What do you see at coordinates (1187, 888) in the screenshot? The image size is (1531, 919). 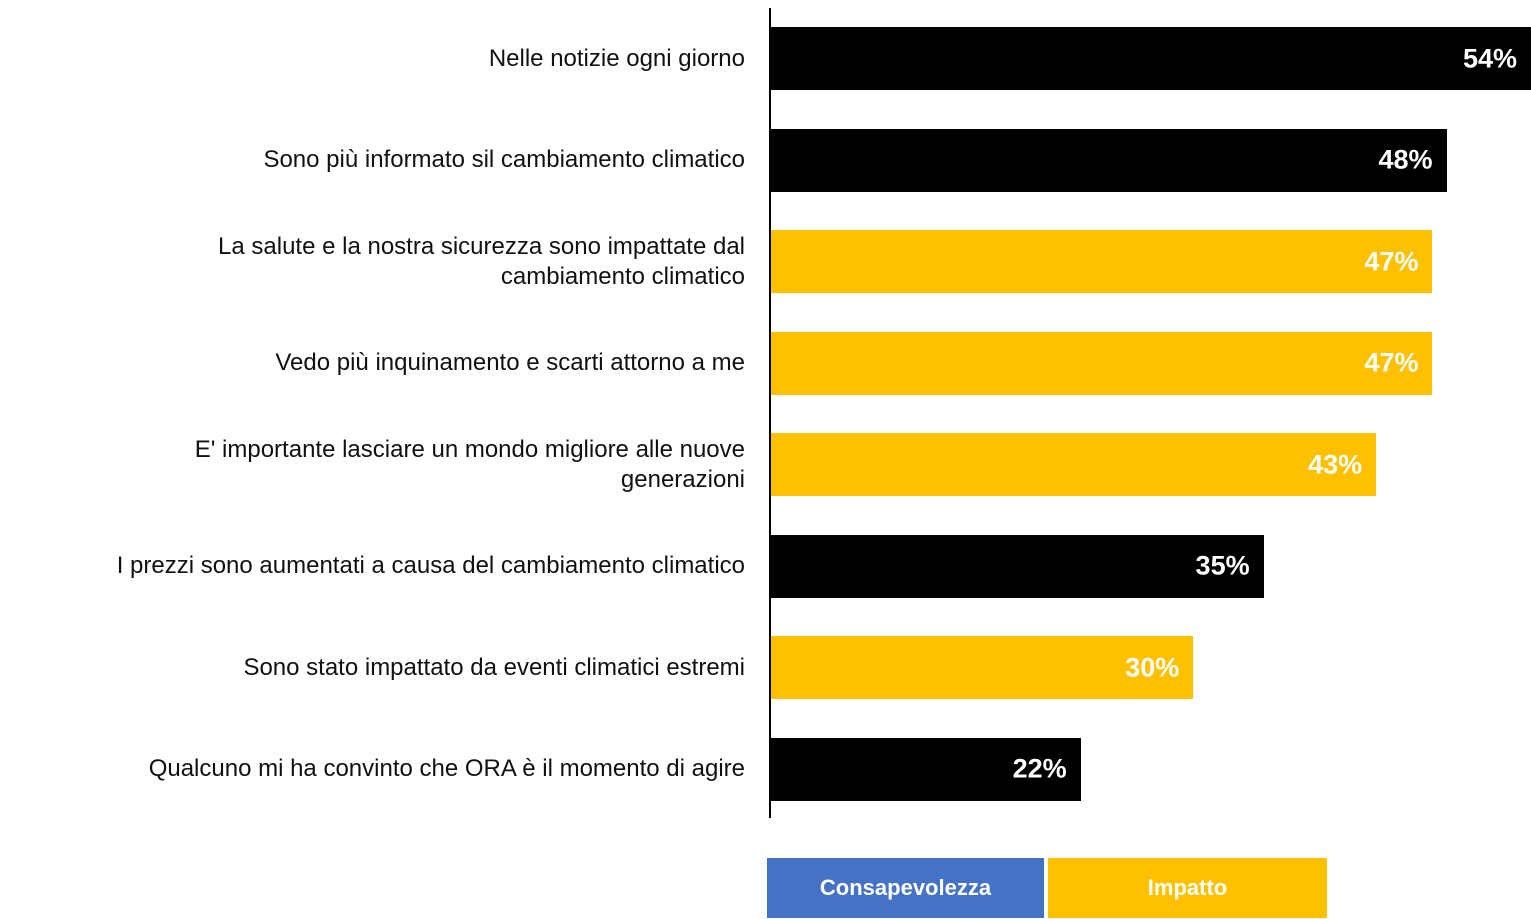 I see `legend-item: Impatto` at bounding box center [1187, 888].